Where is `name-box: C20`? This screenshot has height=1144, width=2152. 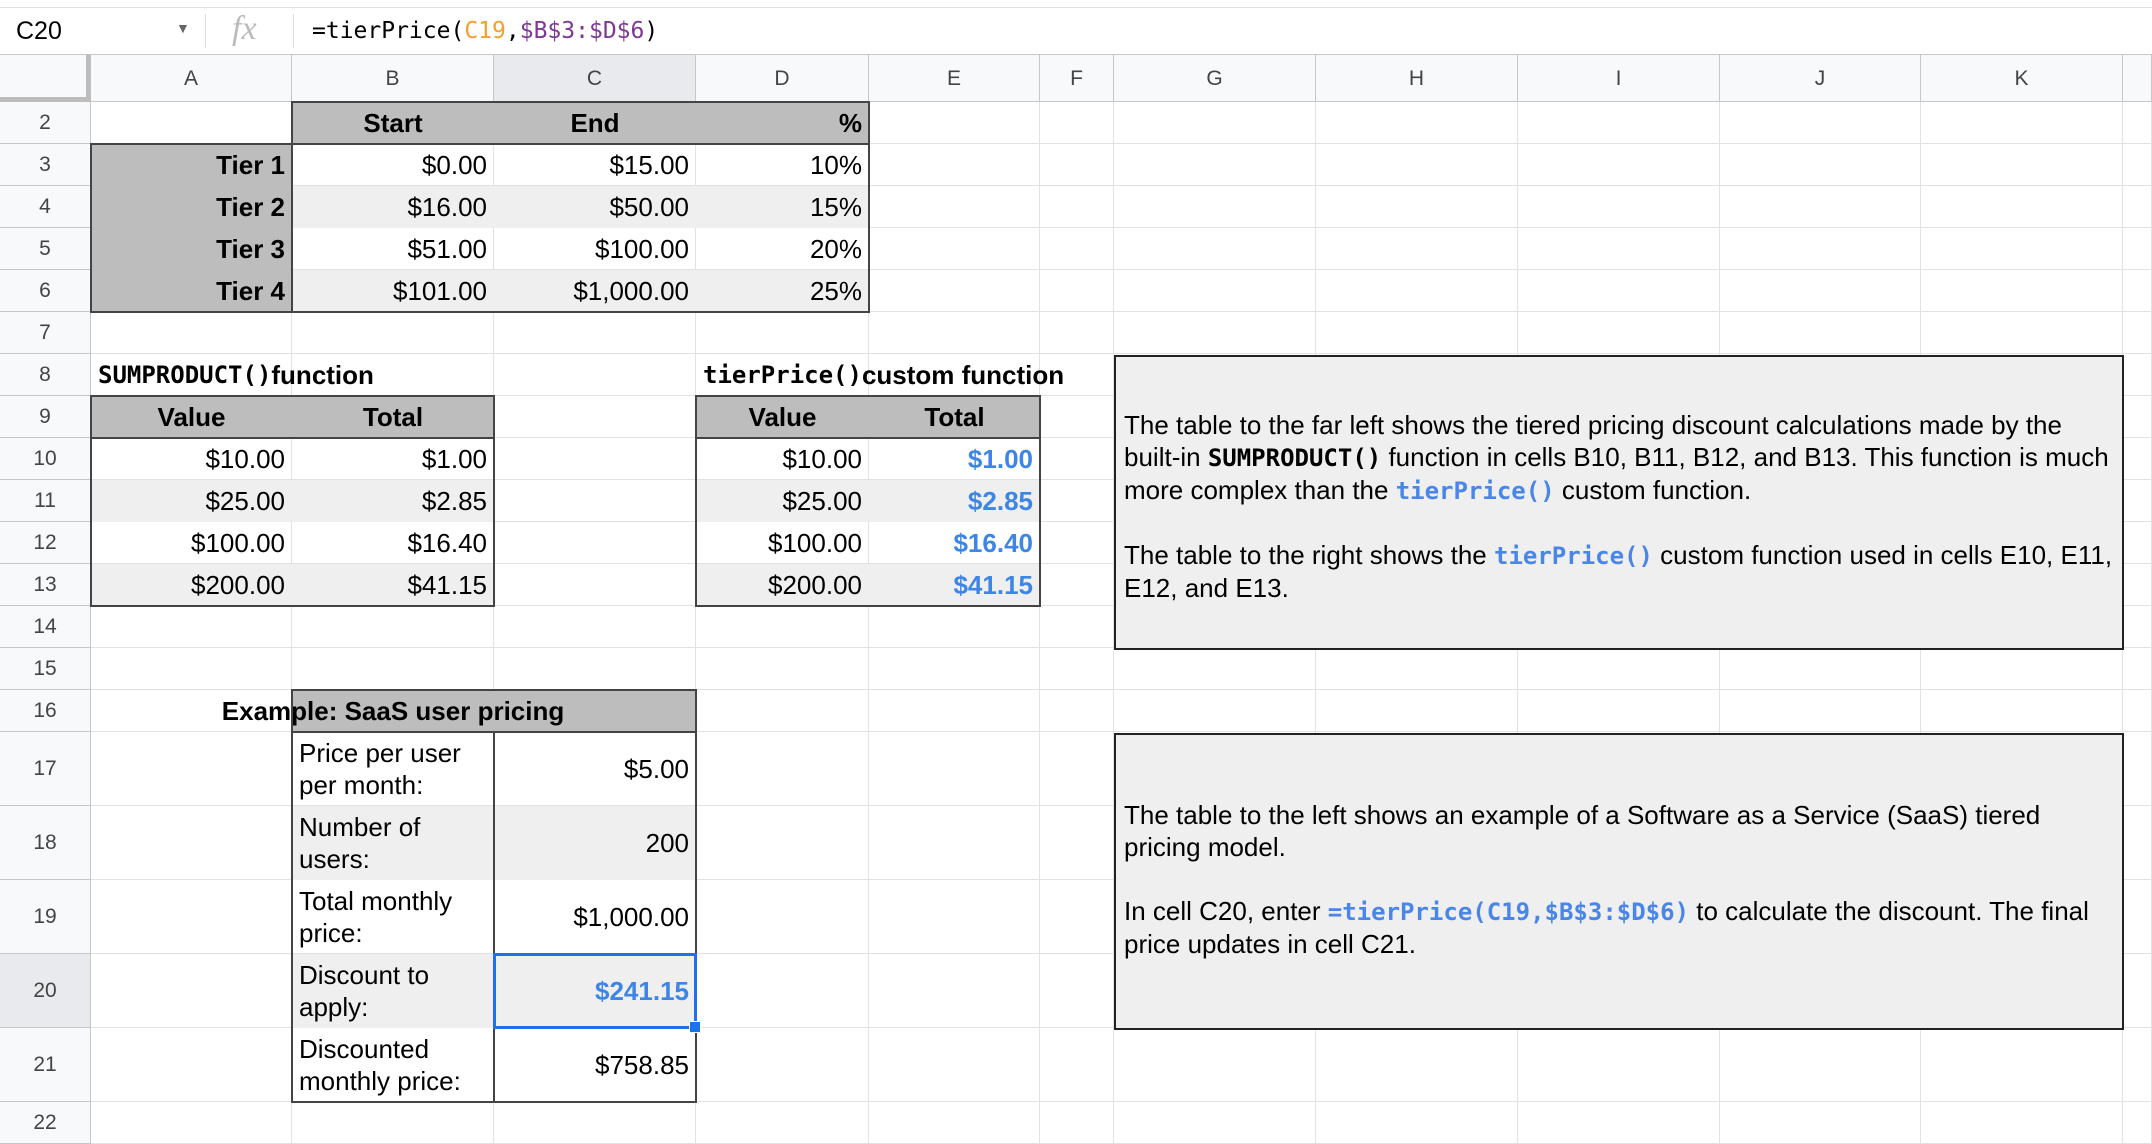 name-box: C20 is located at coordinates (39, 31).